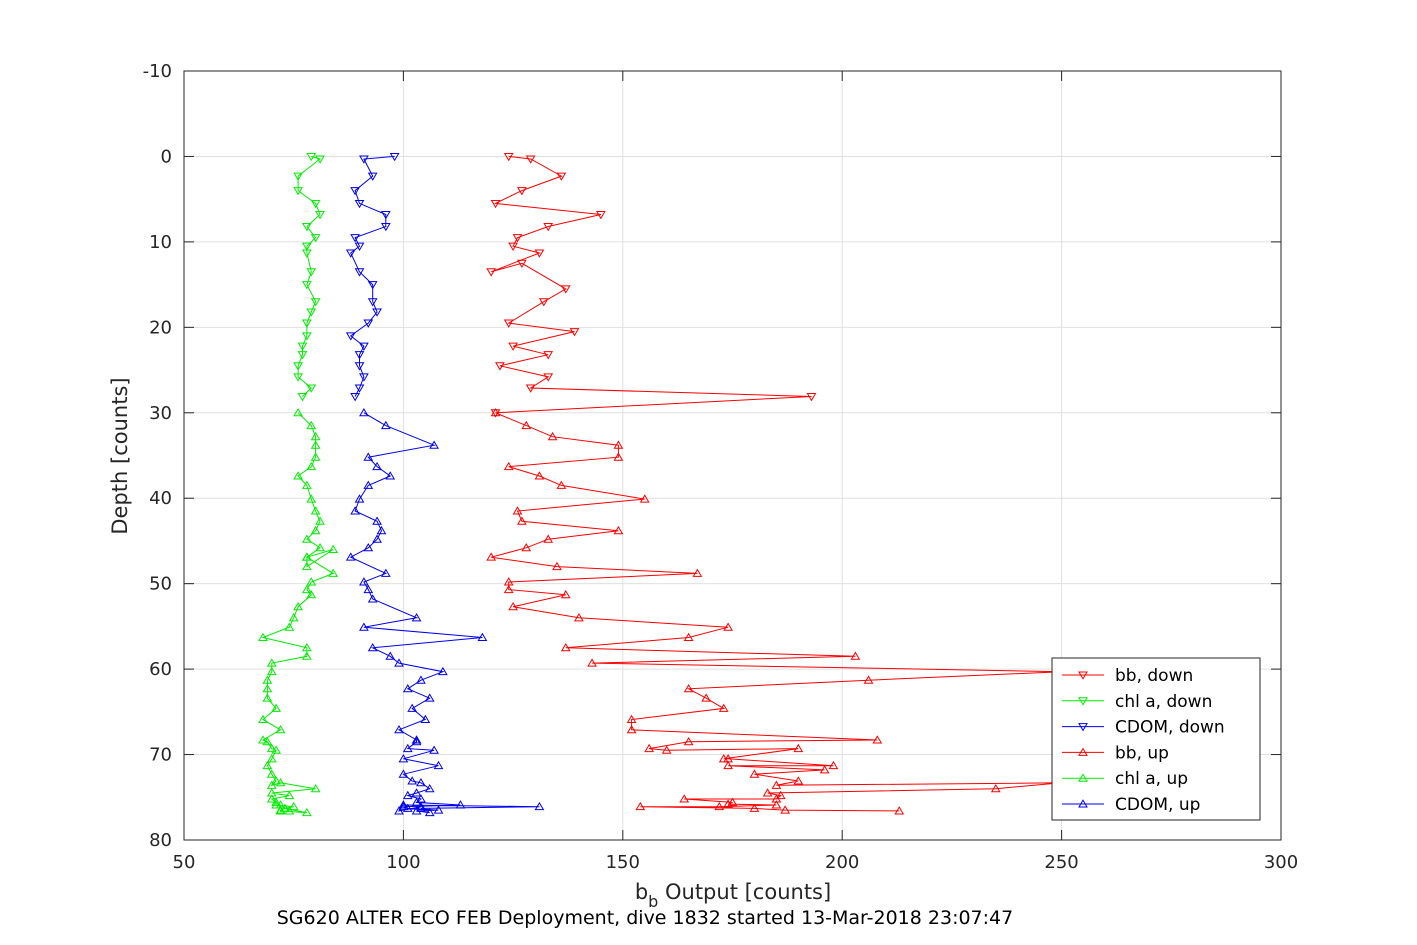 The width and height of the screenshot is (1417, 945). What do you see at coordinates (1151, 779) in the screenshot?
I see `legend-label: chl a, up` at bounding box center [1151, 779].